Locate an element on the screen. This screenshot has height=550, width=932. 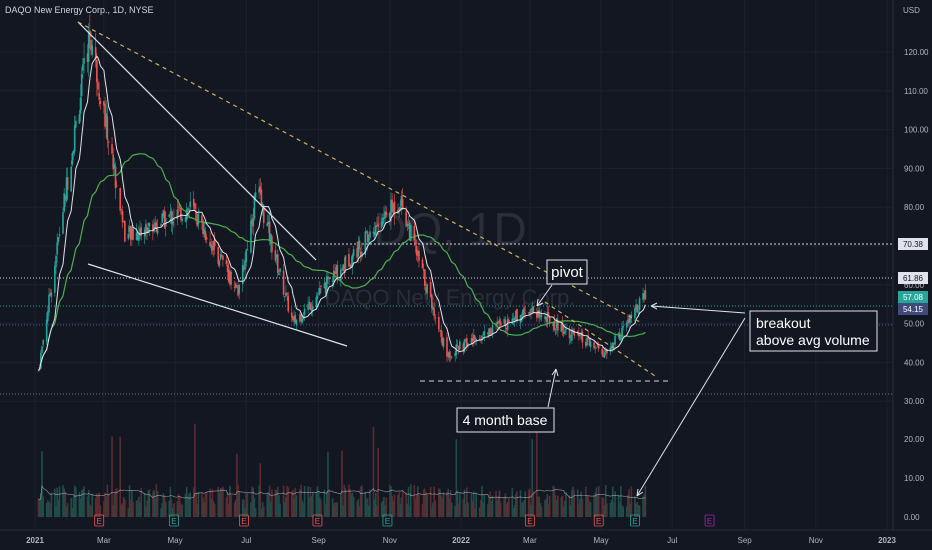
volume-bars is located at coordinates (342, 470).